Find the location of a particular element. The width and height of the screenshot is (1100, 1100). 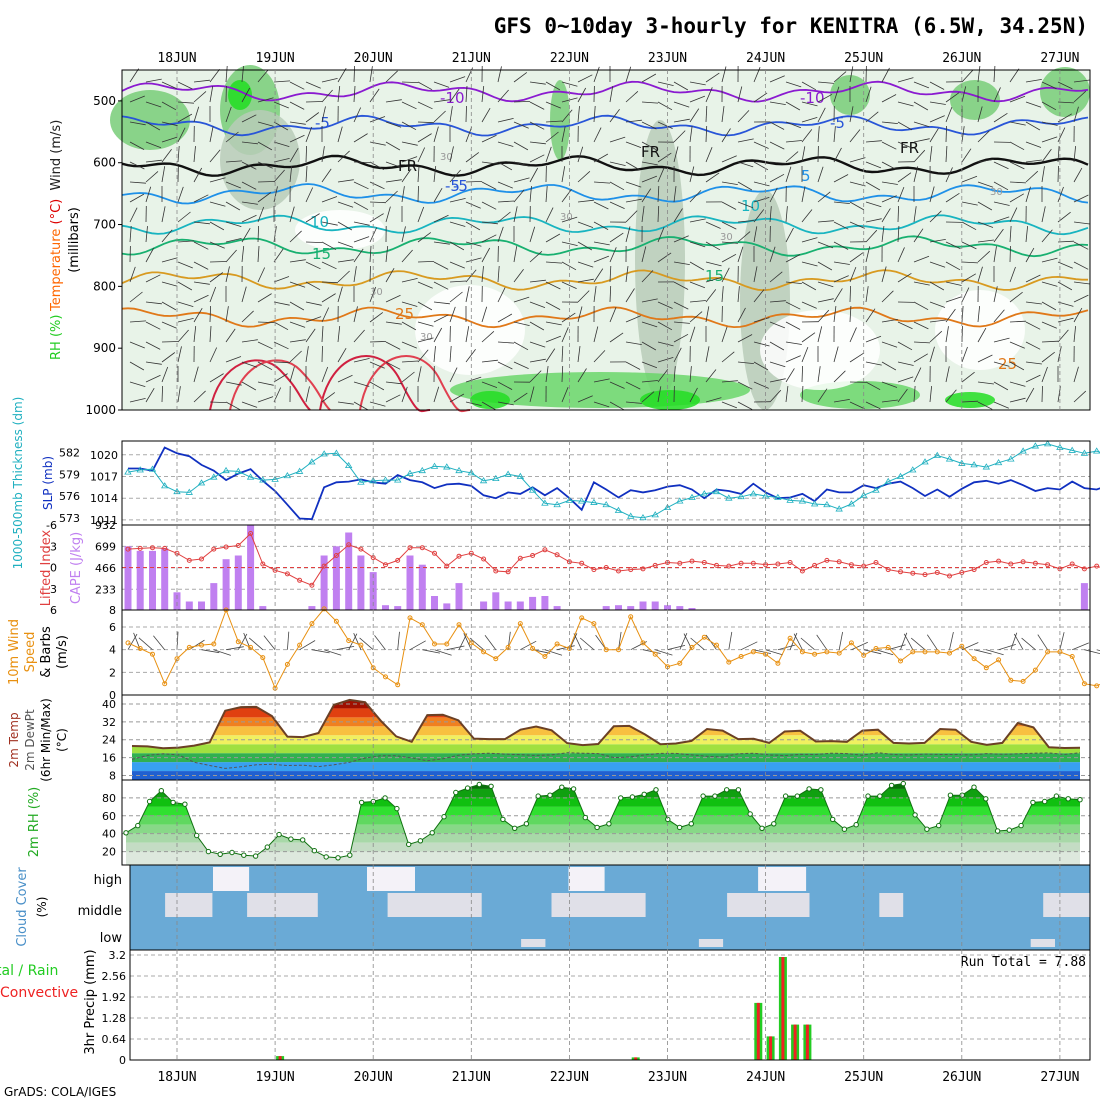

precip-label: 3hr Precip (mm) is located at coordinates (90, 1001).